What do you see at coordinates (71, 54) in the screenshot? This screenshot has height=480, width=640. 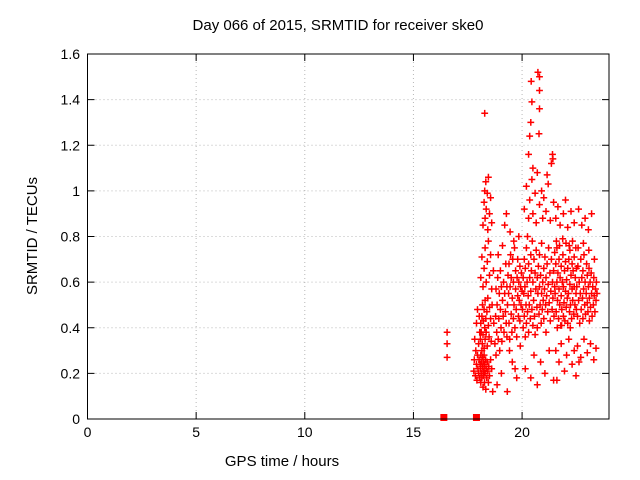 I see `y-tick-label: 1.6` at bounding box center [71, 54].